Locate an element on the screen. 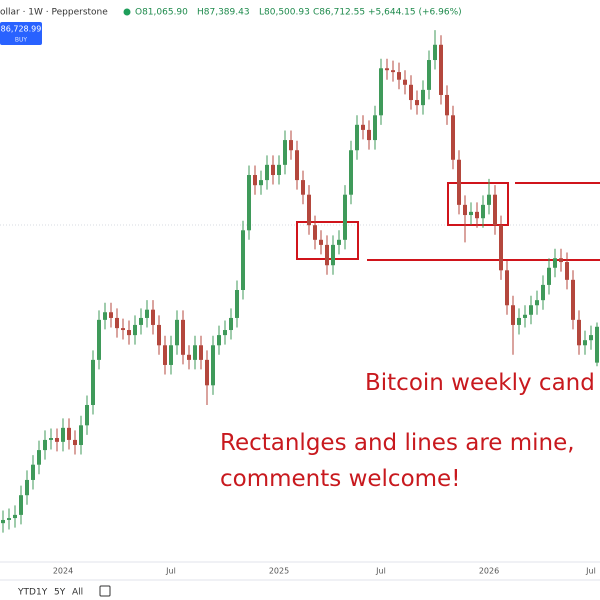 The height and width of the screenshot is (600, 600). range-button: 1Y is located at coordinates (42, 593).